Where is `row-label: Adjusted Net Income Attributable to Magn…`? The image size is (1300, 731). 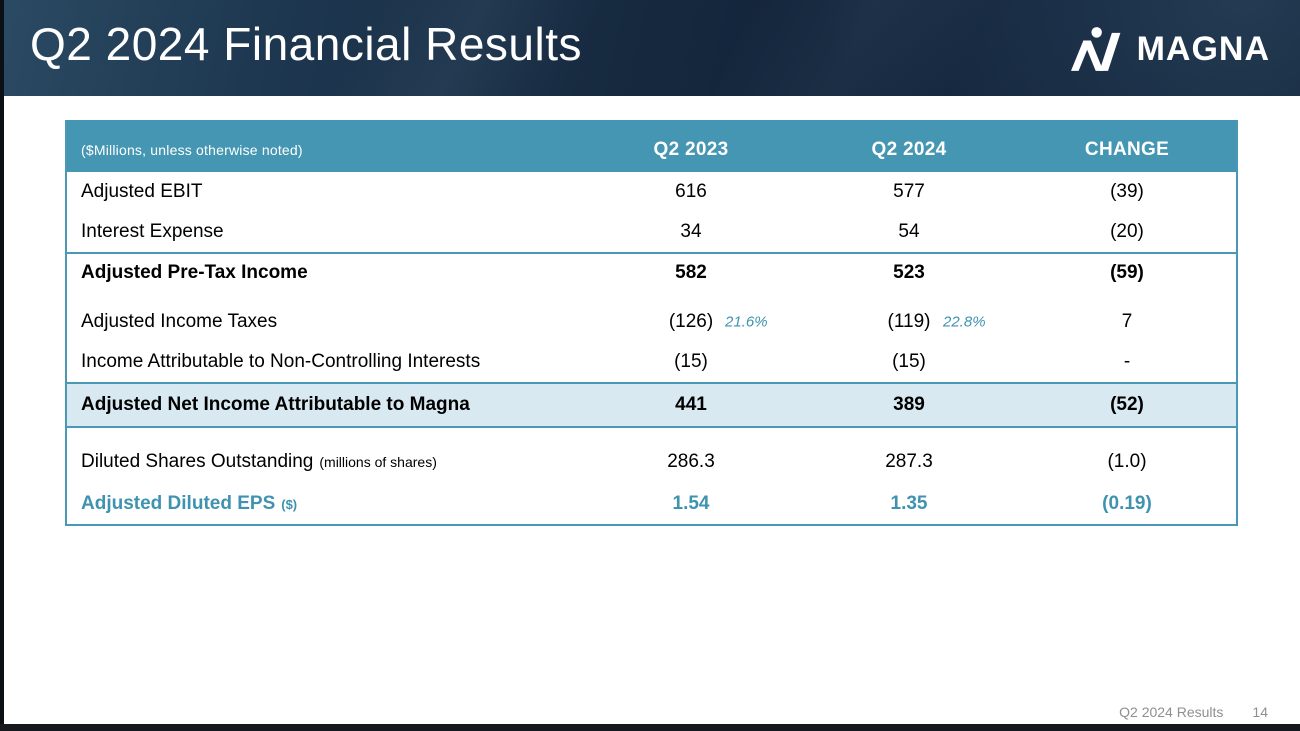 row-label: Adjusted Net Income Attributable to Magn… is located at coordinates (275, 404).